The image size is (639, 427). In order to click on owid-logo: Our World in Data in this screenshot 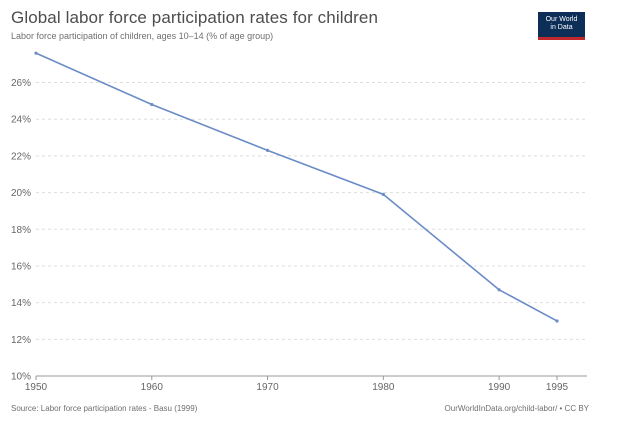, I will do `click(561, 26)`.